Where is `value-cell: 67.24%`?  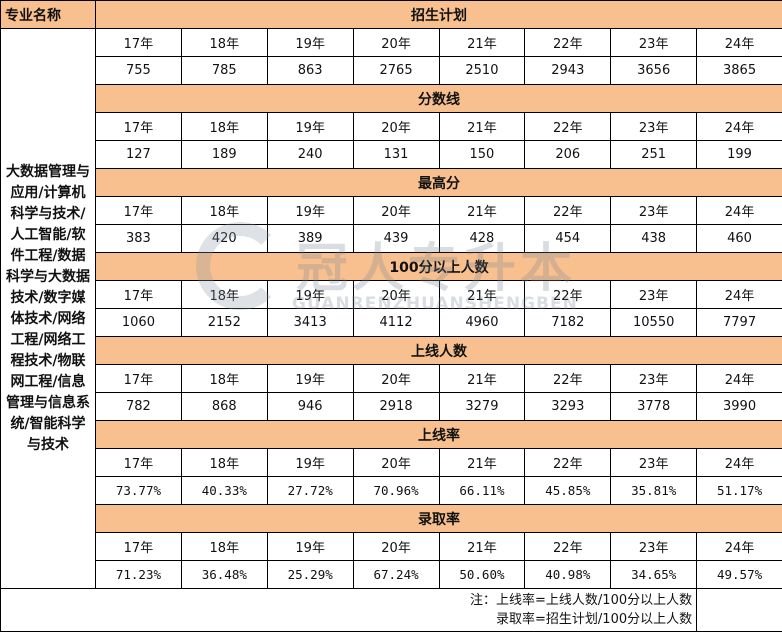 value-cell: 67.24% is located at coordinates (396, 574).